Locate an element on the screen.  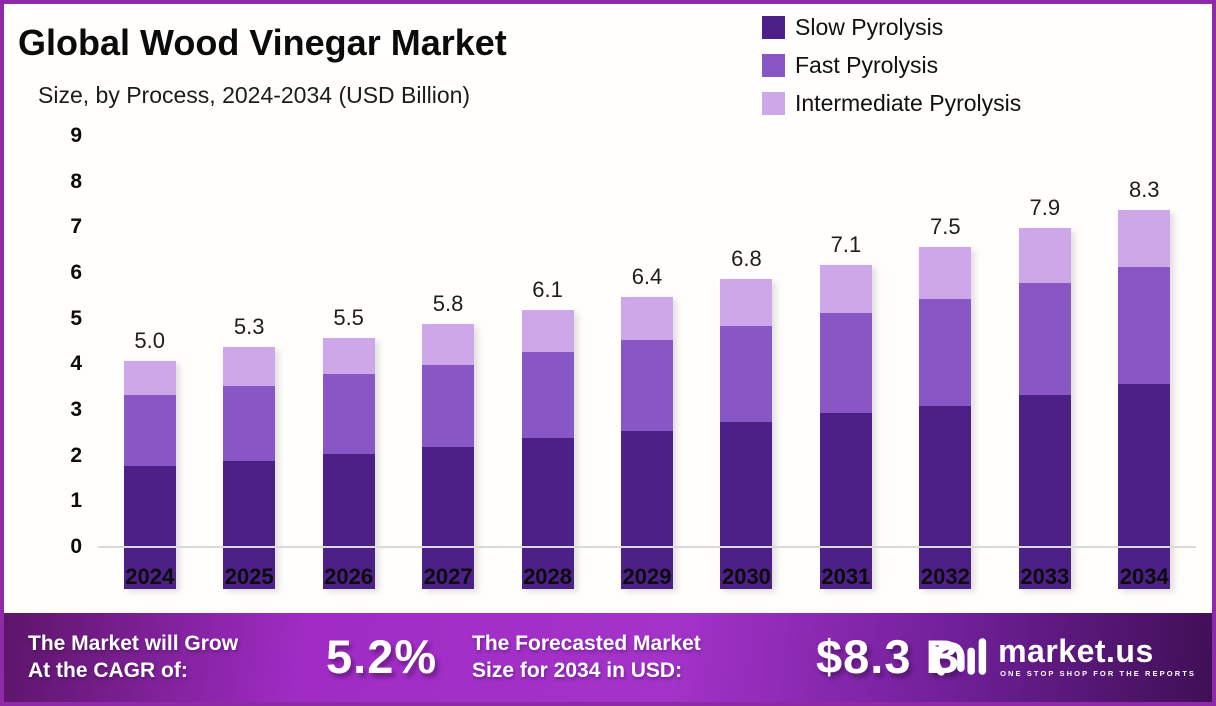
bar-total-label: 6.8 is located at coordinates (746, 258).